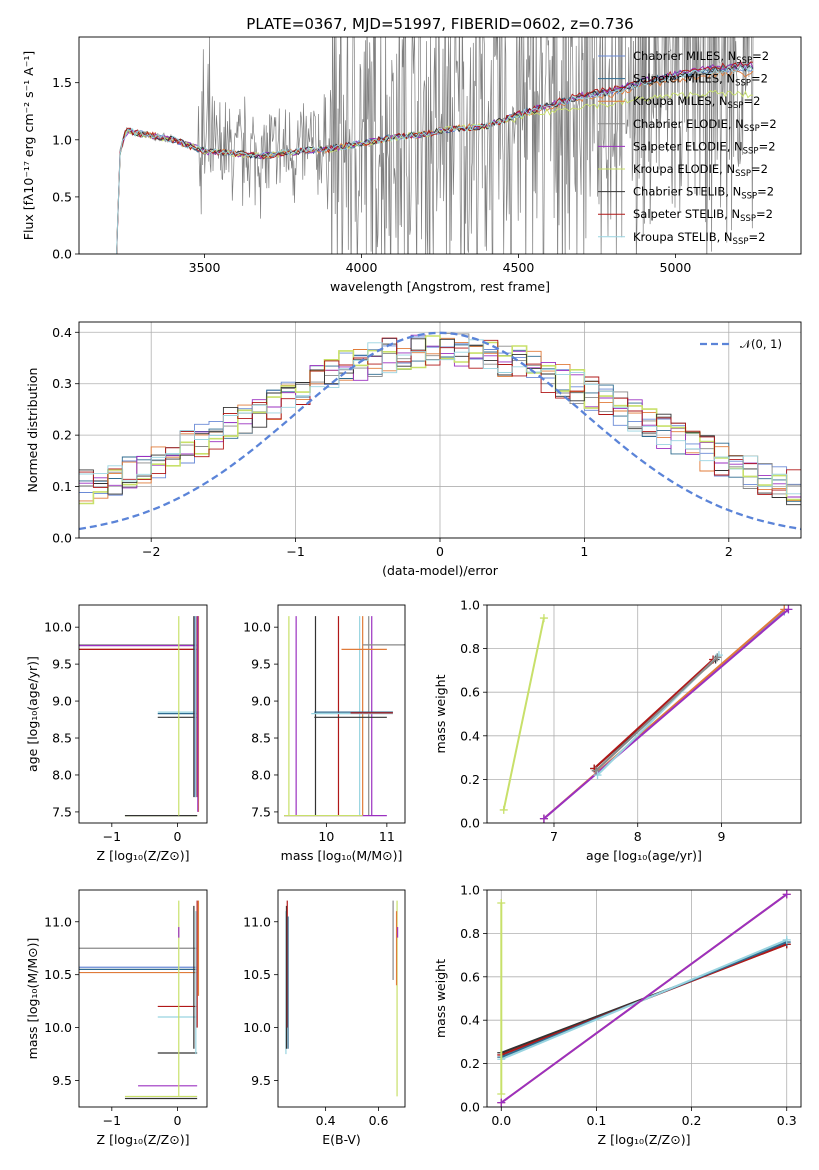  Describe the element at coordinates (696, 102) in the screenshot. I see `legend-entry: Kroupa MILES, NSSP=2` at that location.